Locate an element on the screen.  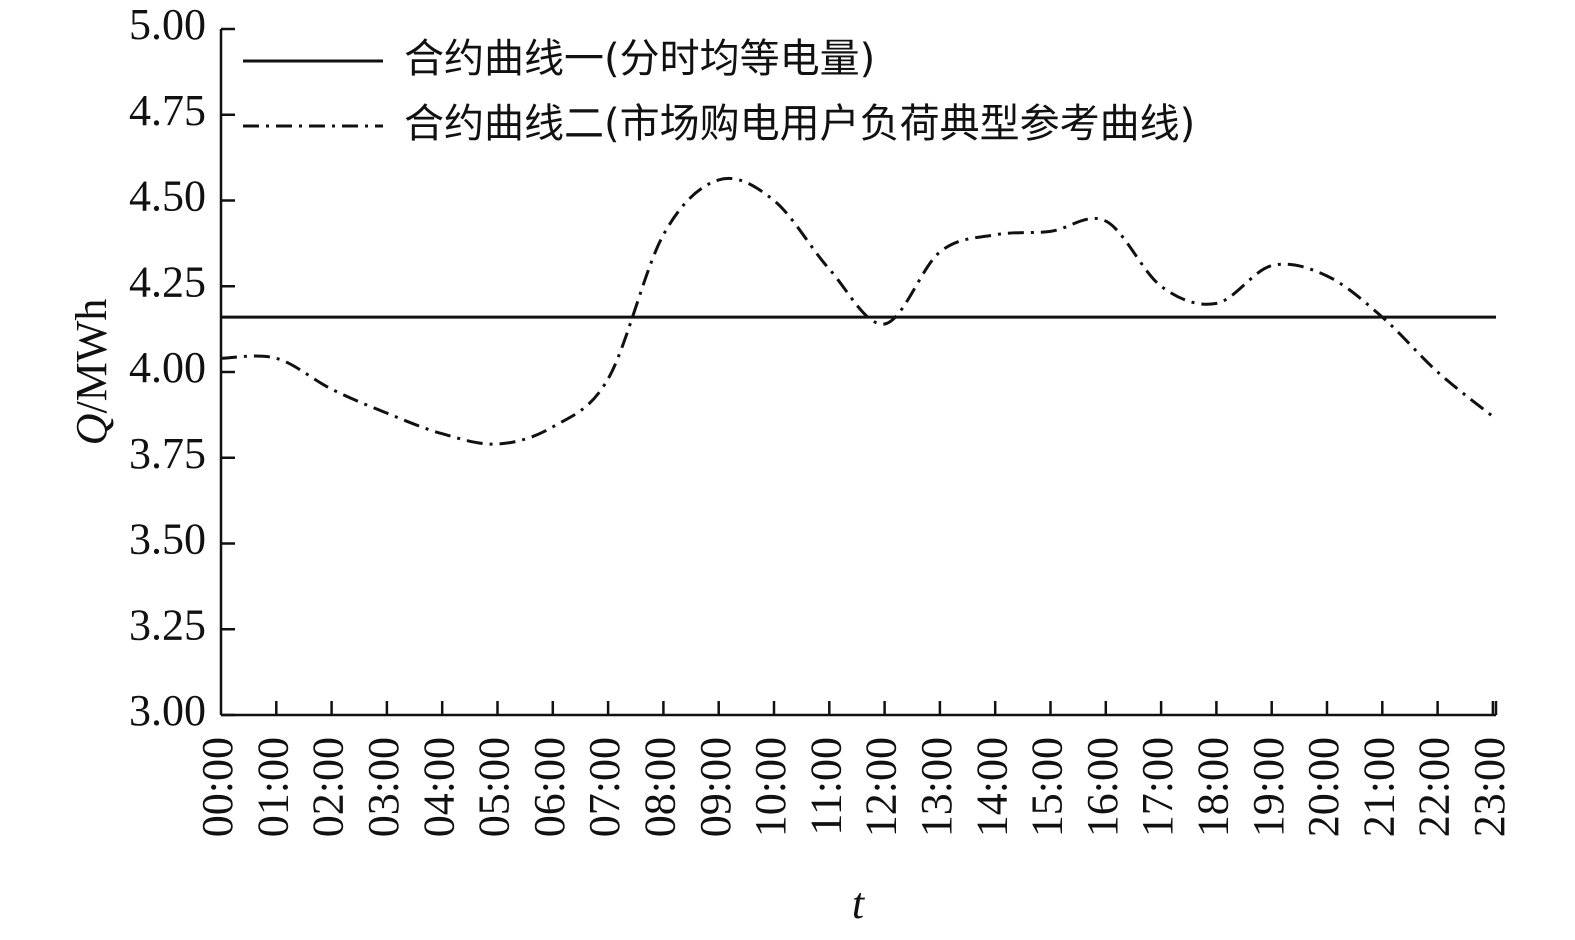
x-tick-label: 13:00 is located at coordinates (936, 787).